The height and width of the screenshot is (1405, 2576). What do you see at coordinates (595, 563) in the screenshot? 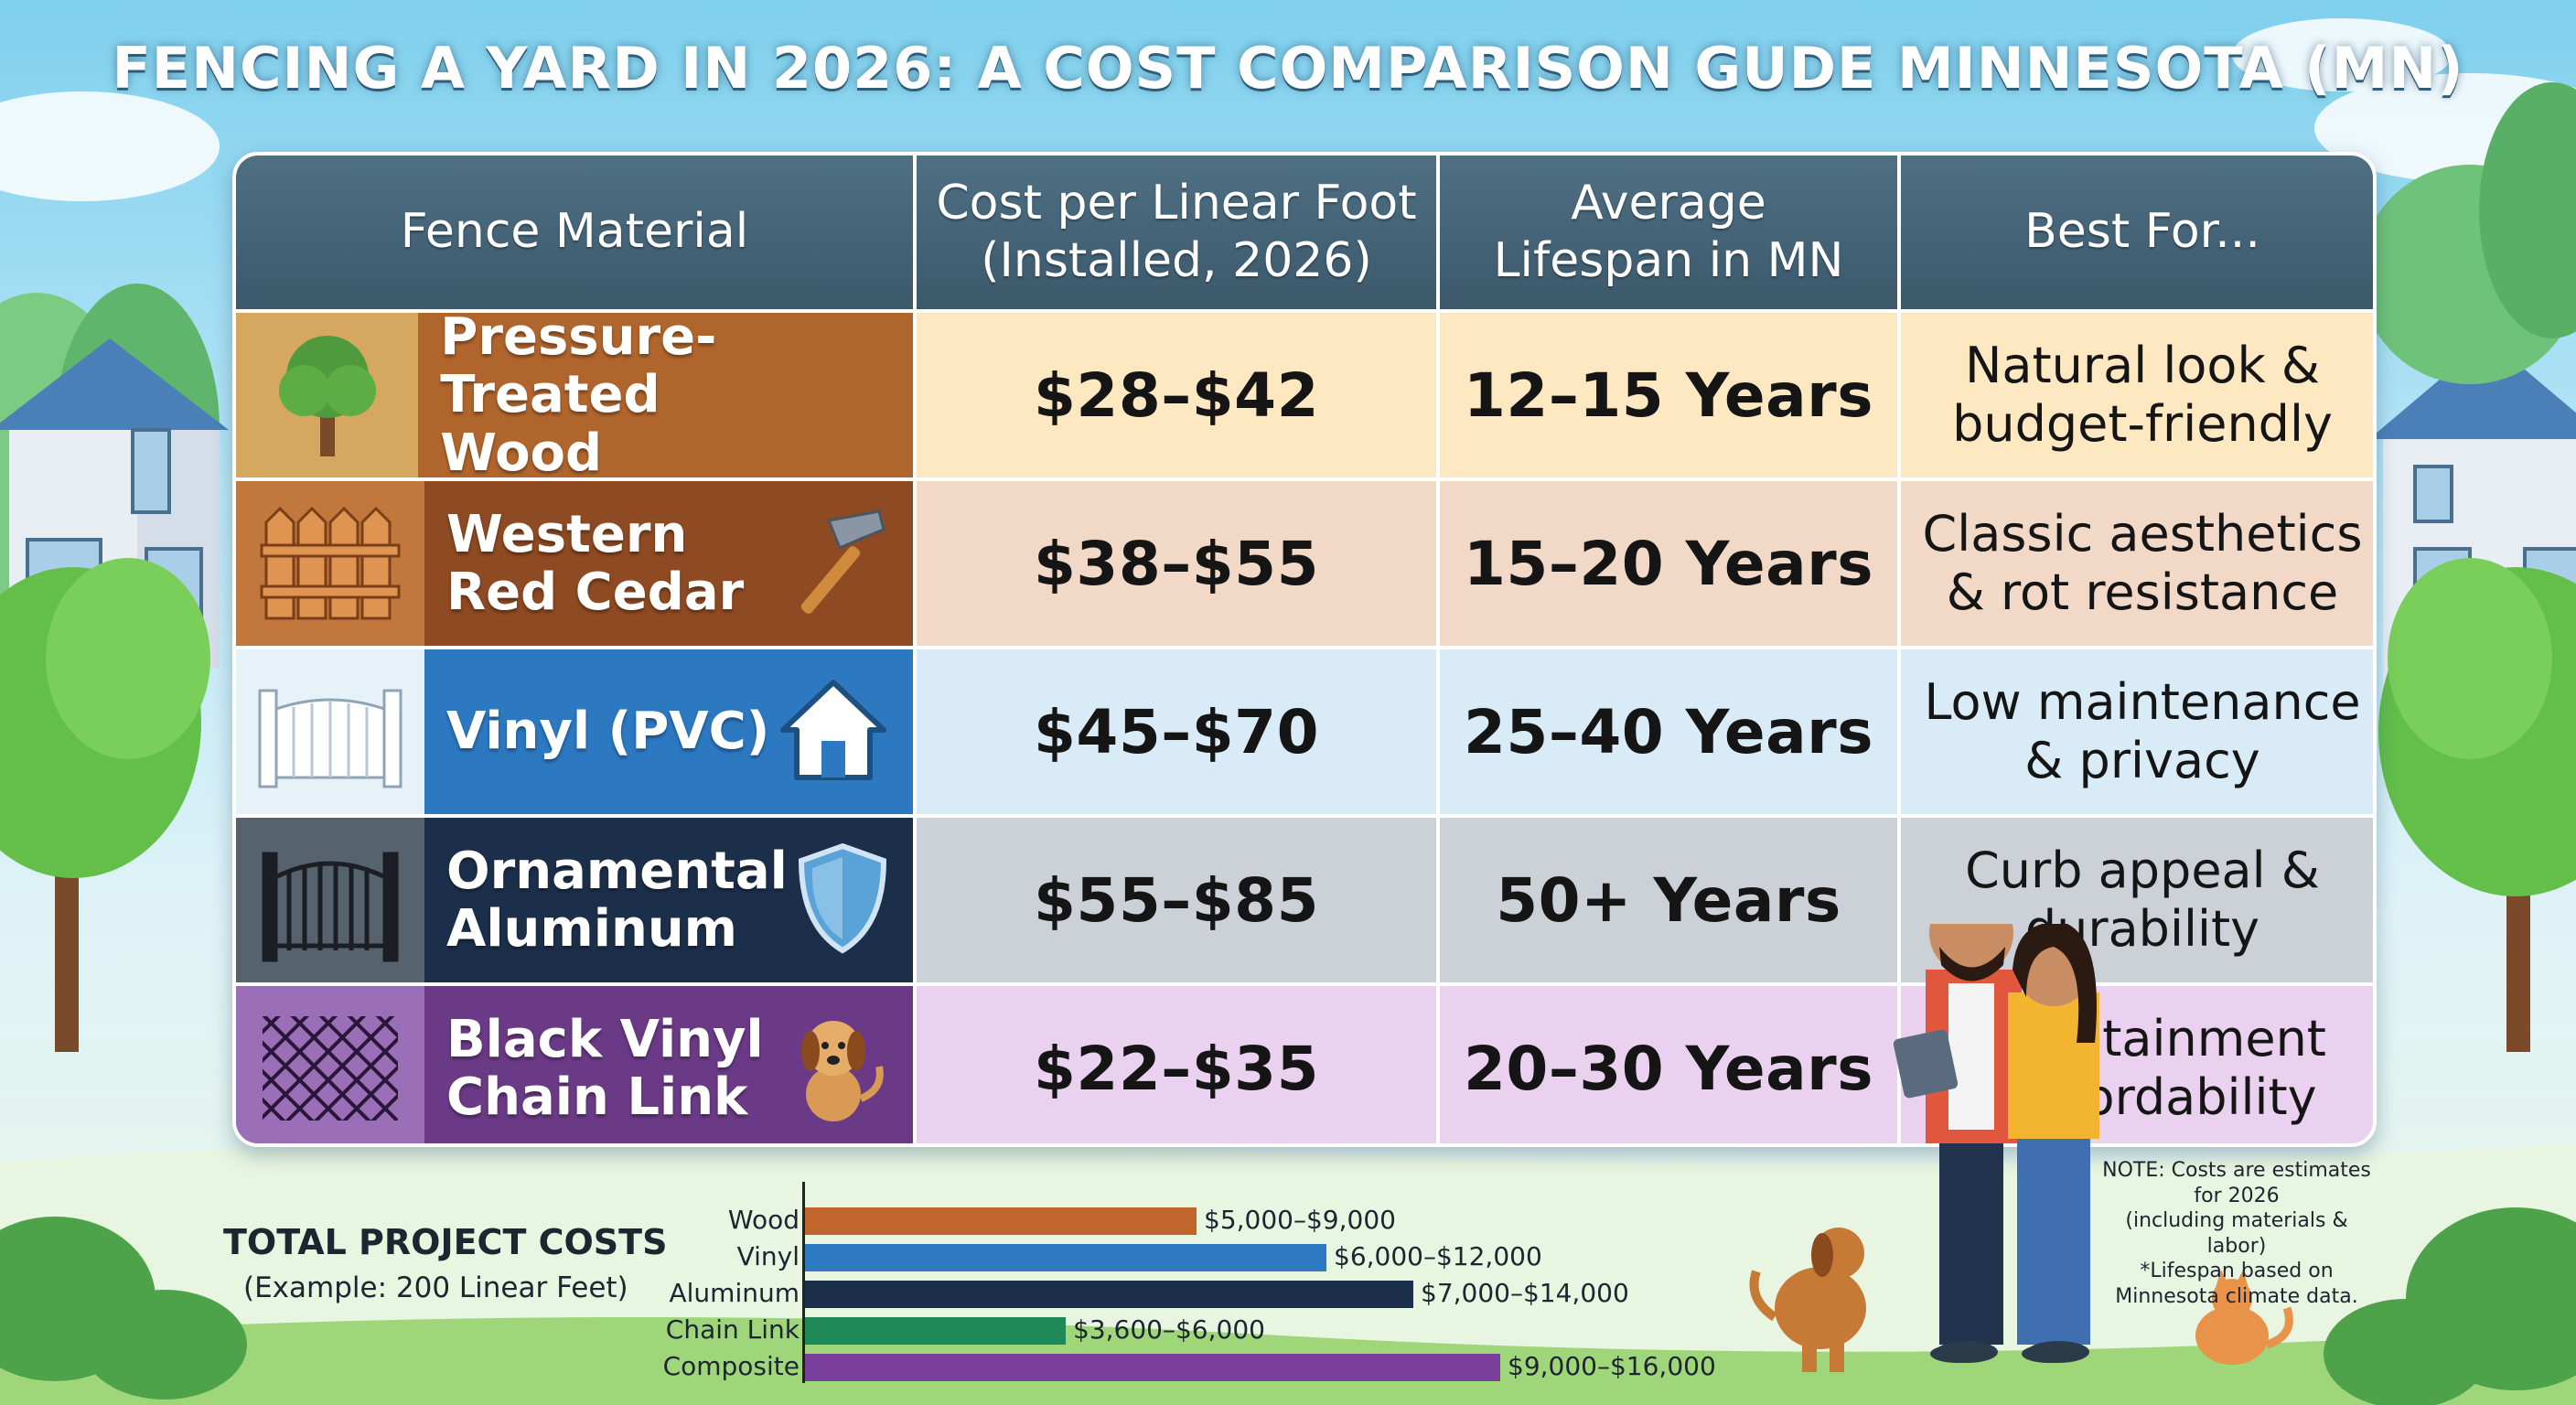
I see `material-label: Western Red Cedar` at bounding box center [595, 563].